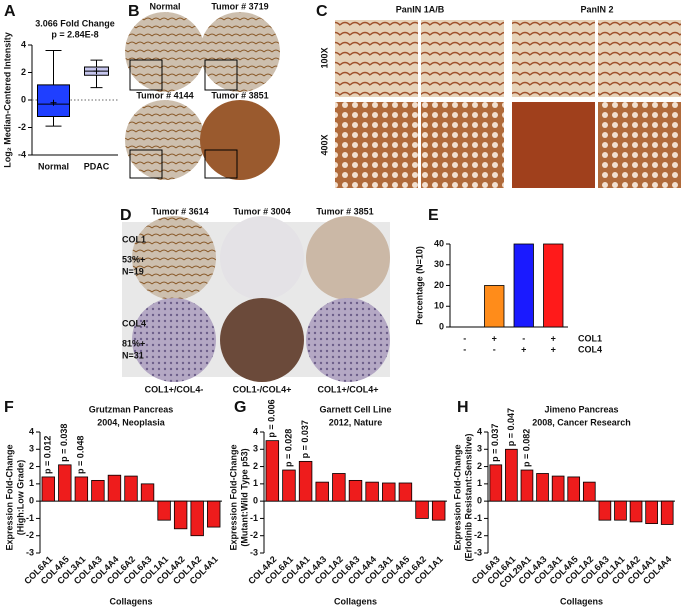 This screenshot has width=685, height=610. What do you see at coordinates (133, 259) in the screenshot?
I see `row-percent: 53%+` at bounding box center [133, 259].